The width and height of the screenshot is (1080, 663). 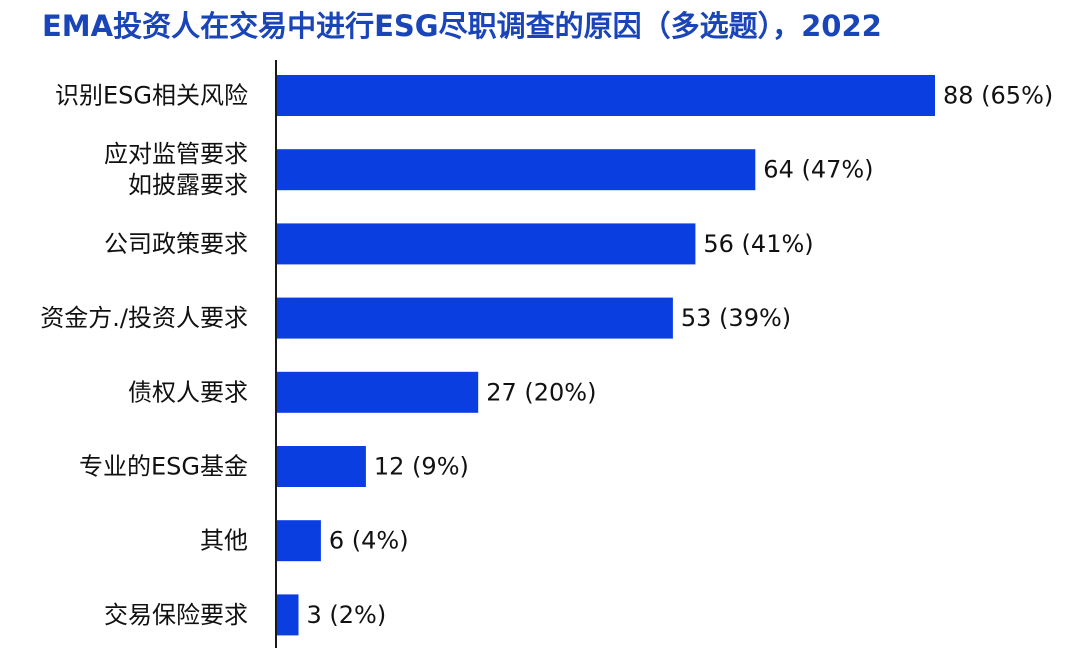 What do you see at coordinates (758, 244) in the screenshot?
I see `value-label-2: 56 (41%)` at bounding box center [758, 244].